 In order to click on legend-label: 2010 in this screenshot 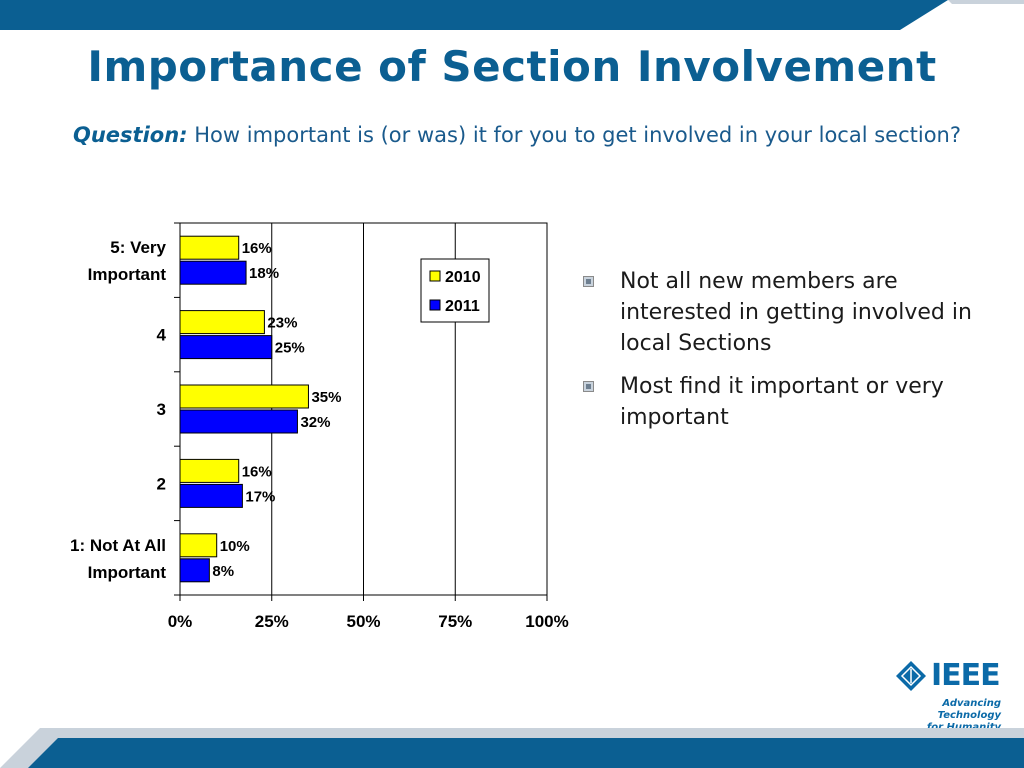, I will do `click(463, 277)`.